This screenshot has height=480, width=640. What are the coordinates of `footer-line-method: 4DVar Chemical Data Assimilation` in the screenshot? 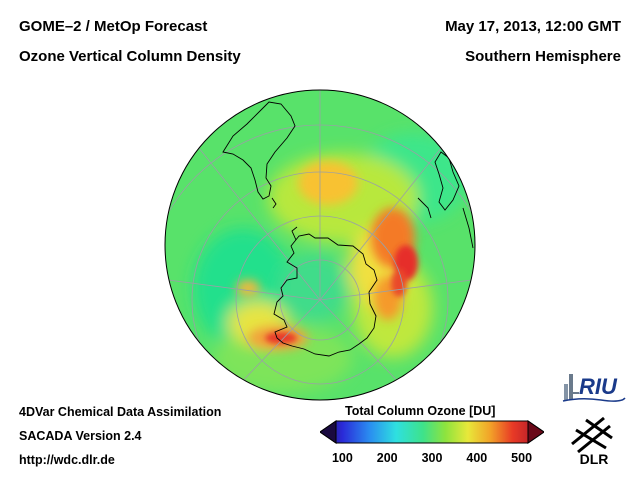 It's located at (120, 412).